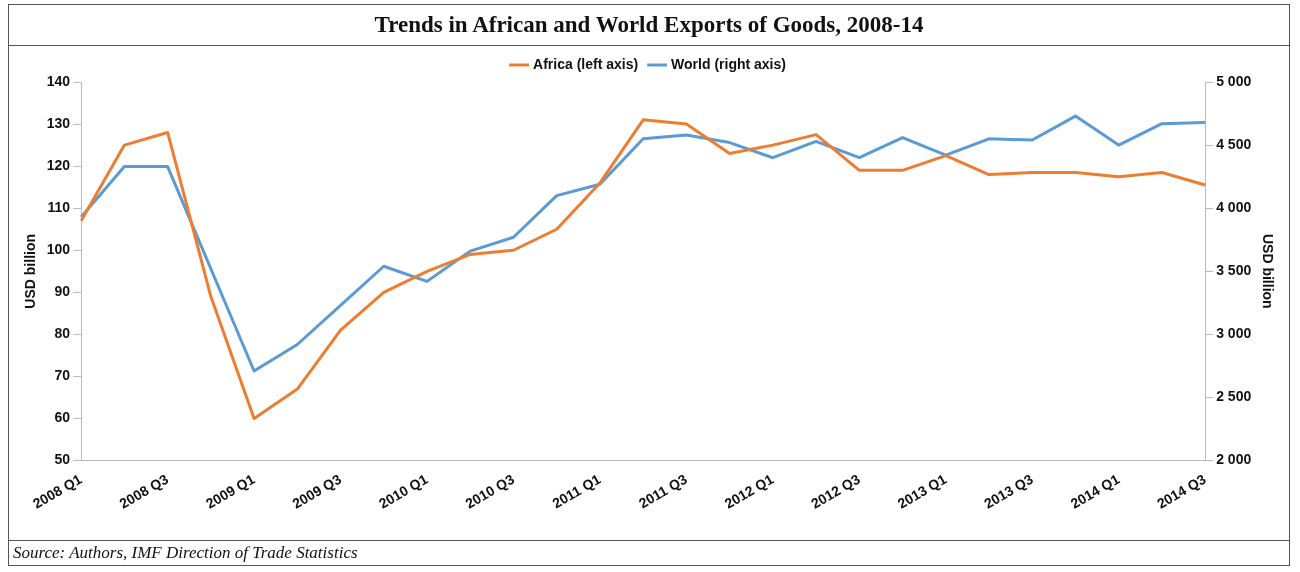 The width and height of the screenshot is (1300, 572). What do you see at coordinates (1234, 333) in the screenshot?
I see `y2-tick-label: 3 000` at bounding box center [1234, 333].